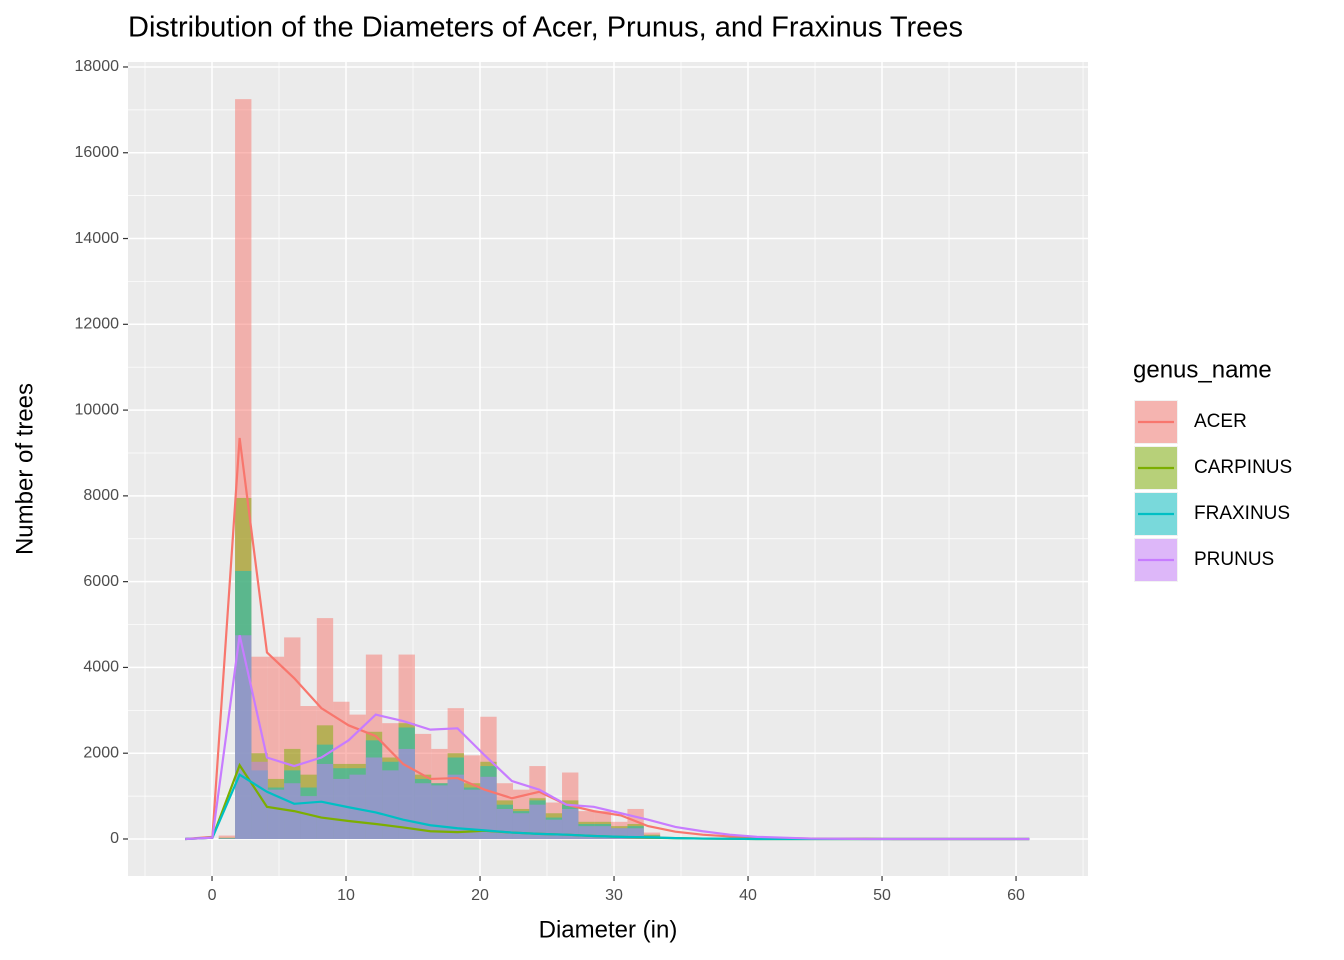  Describe the element at coordinates (1213, 491) in the screenshot. I see `legend: ACER CARPINUS FRAXINUS PRUNUS` at that location.